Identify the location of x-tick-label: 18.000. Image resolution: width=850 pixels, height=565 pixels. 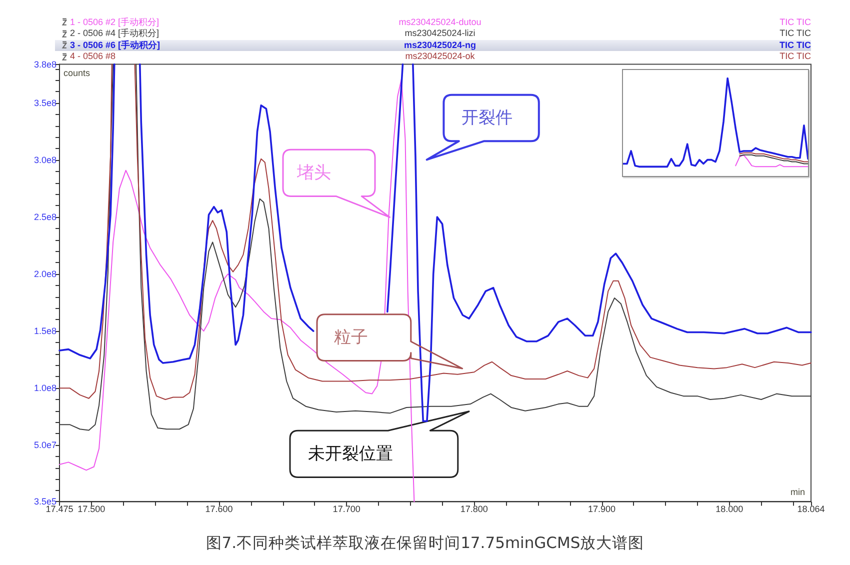
(730, 509).